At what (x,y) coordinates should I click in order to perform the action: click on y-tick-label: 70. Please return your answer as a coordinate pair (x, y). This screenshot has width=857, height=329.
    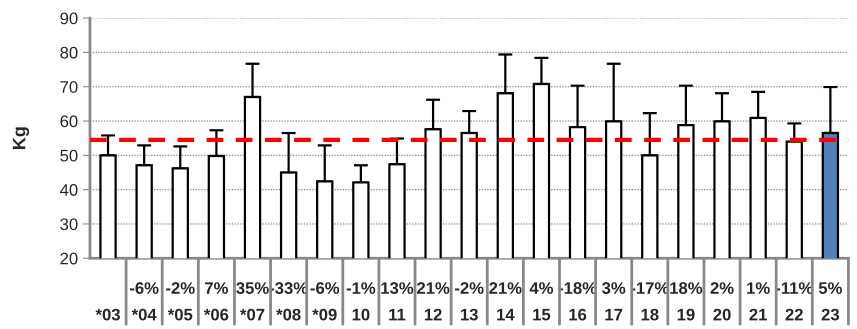
    Looking at the image, I should click on (69, 87).